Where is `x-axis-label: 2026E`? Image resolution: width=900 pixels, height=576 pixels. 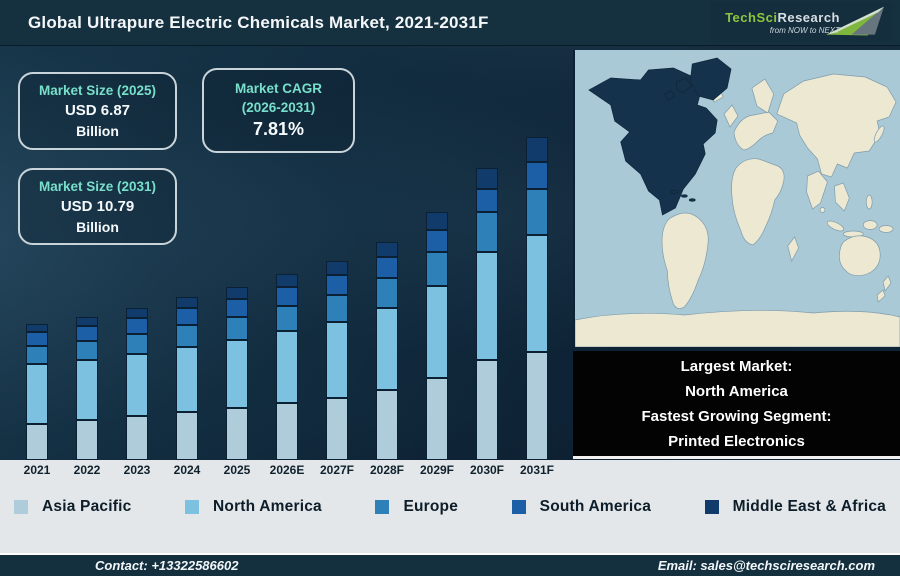
x-axis-label: 2026E is located at coordinates (287, 470).